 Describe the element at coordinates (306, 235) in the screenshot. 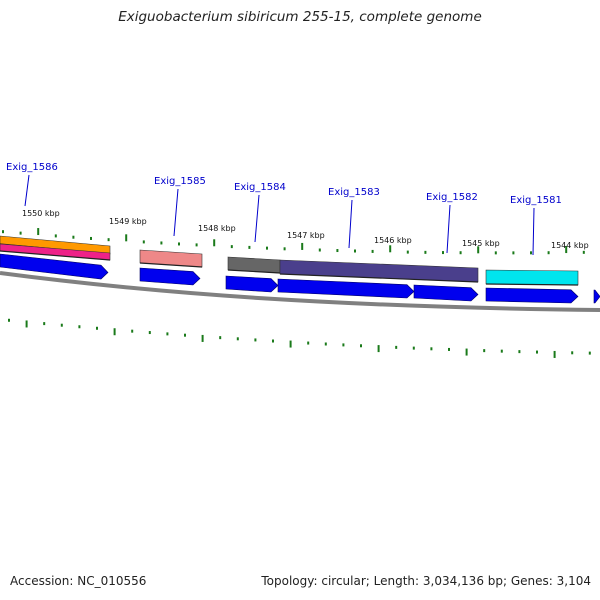

I see `scale-label: 1547 kbp` at that location.